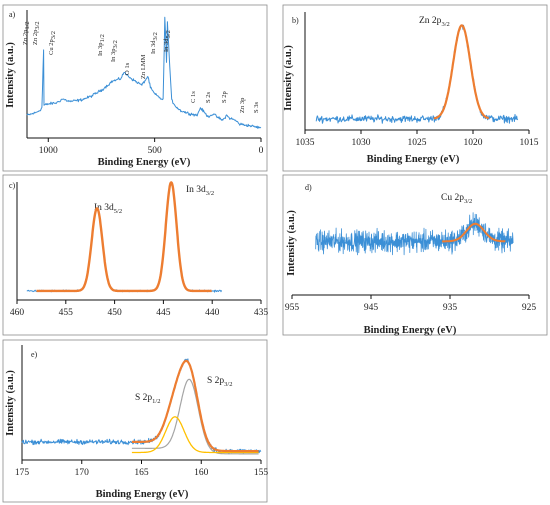 The height and width of the screenshot is (505, 550). Describe the element at coordinates (450, 308) in the screenshot. I see `panel-d-tick-label-2: 935` at that location.